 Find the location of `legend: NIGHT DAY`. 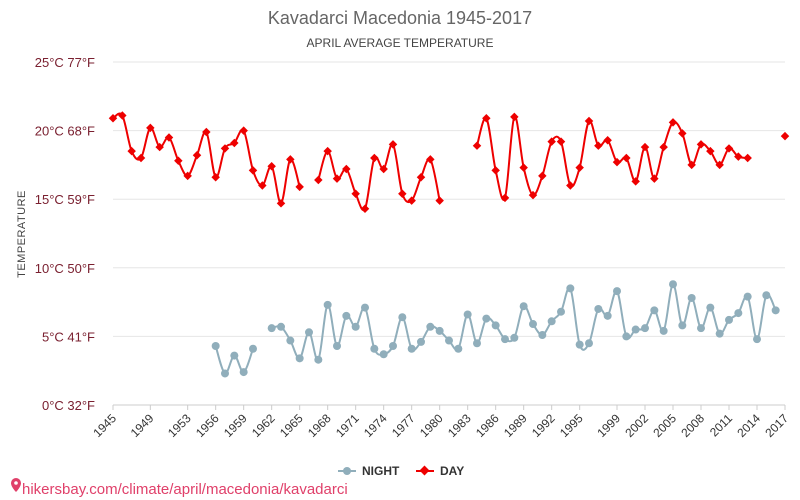

legend: NIGHT DAY is located at coordinates (401, 471).